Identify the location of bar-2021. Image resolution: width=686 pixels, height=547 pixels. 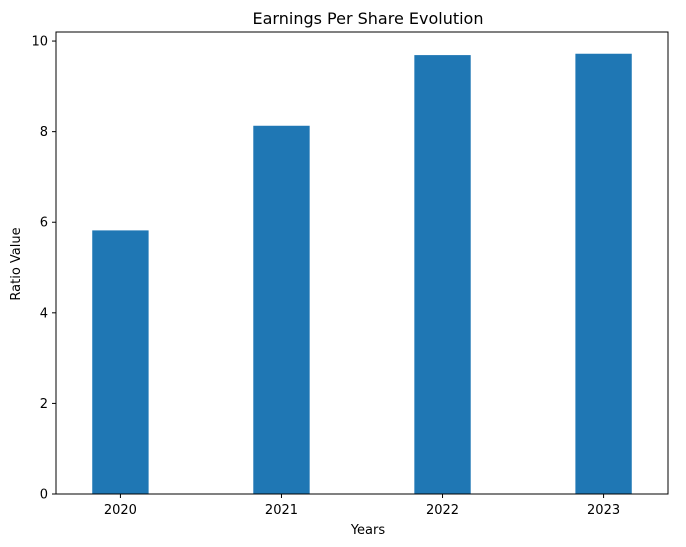
(281, 309).